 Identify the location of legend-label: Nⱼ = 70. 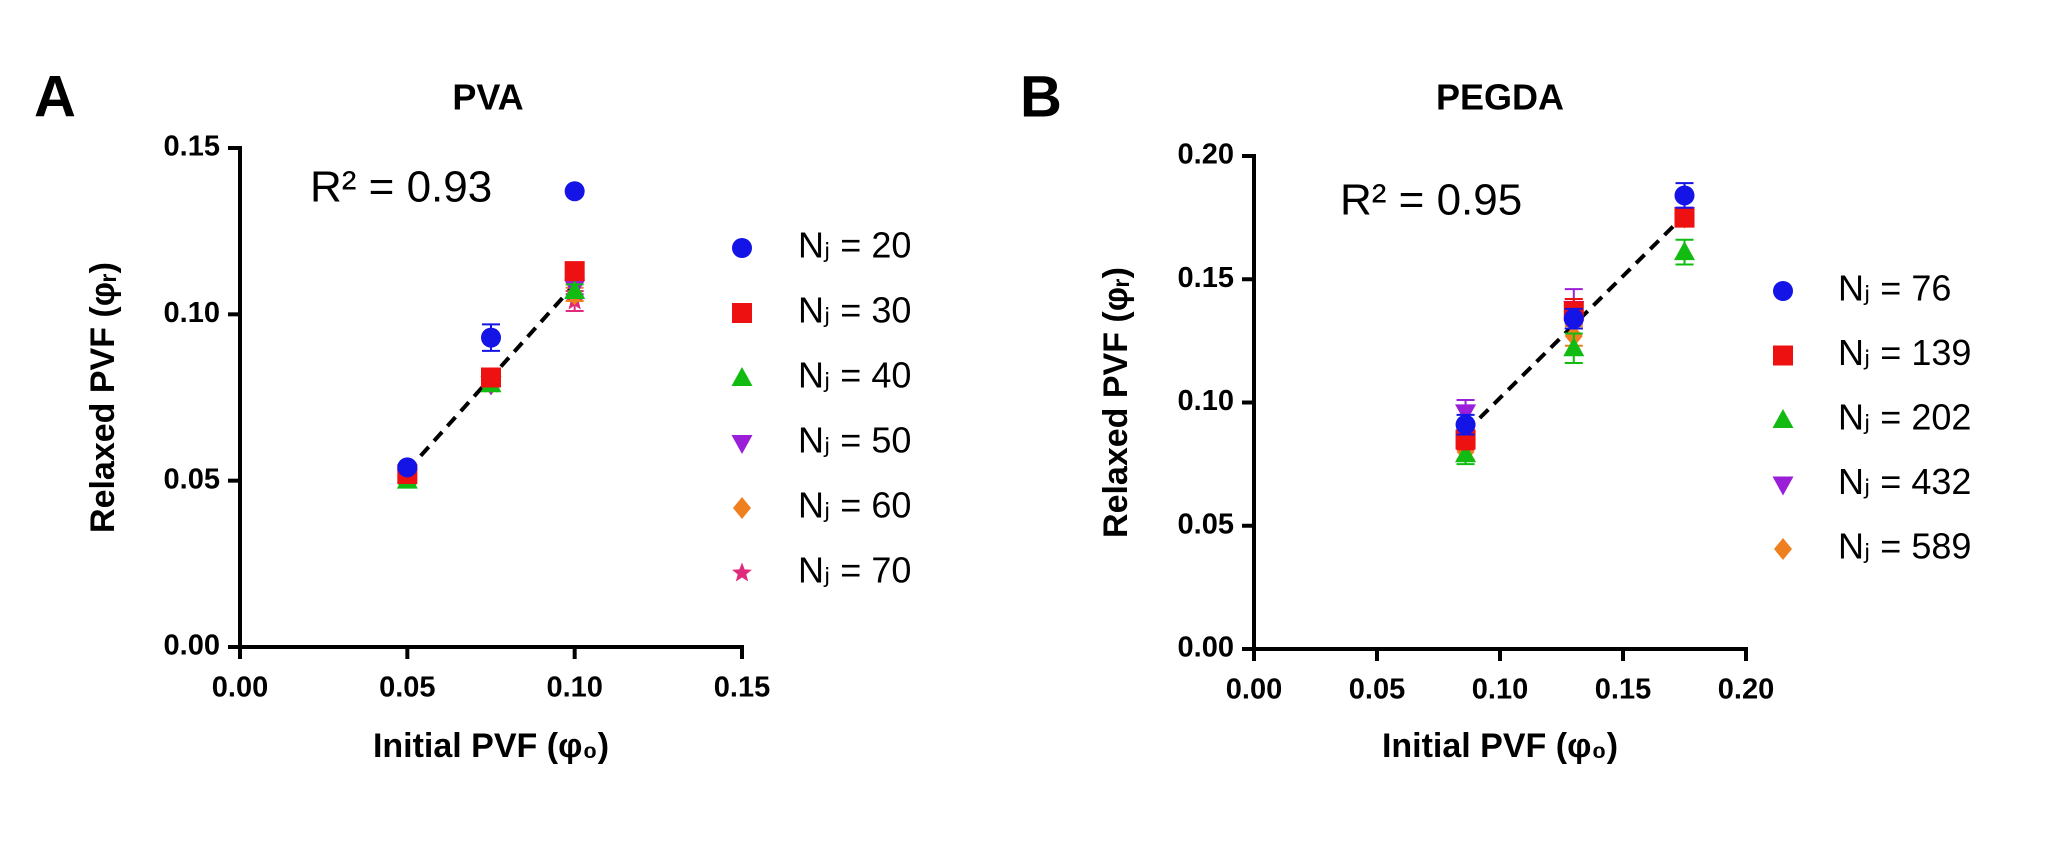
(854, 570).